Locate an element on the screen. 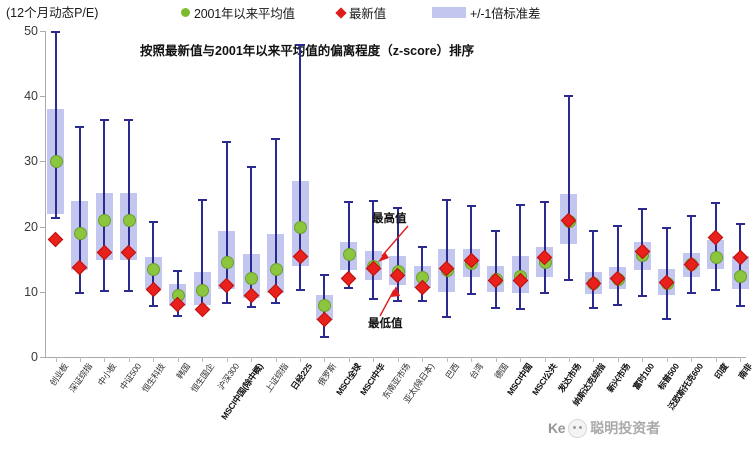 The height and width of the screenshot is (466, 753). x-axis-line is located at coordinates (395, 357).